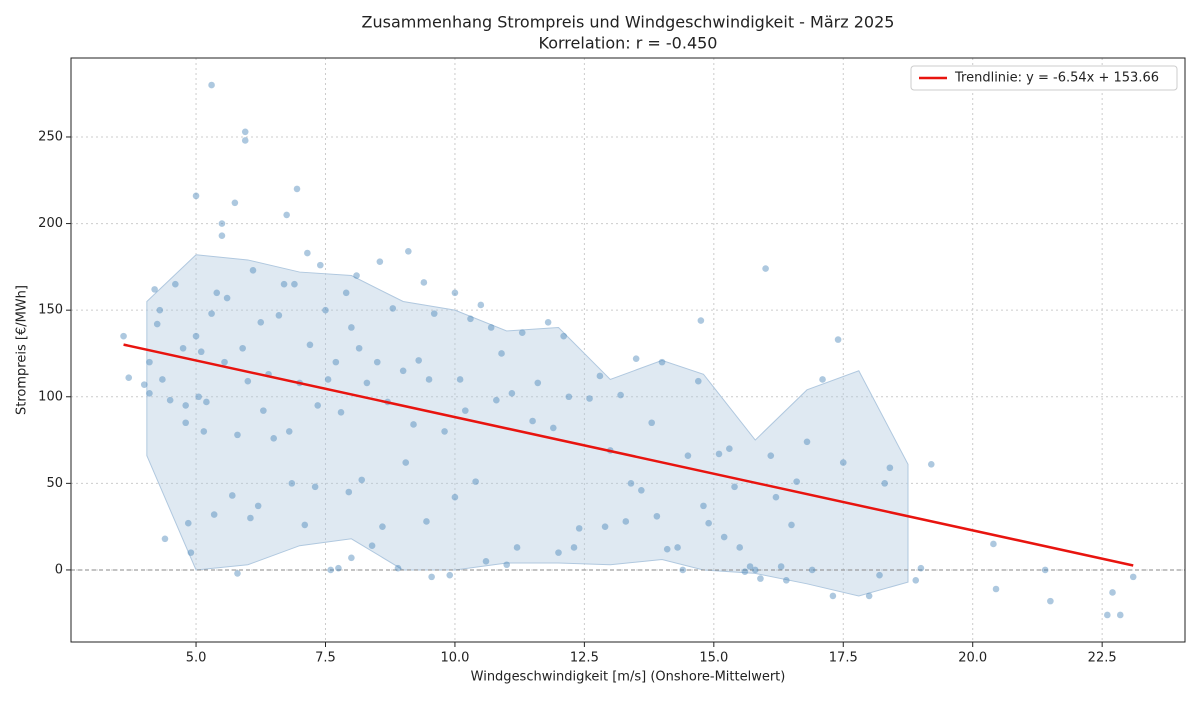  What do you see at coordinates (50, 136) in the screenshot?
I see `y-tick-label: 250` at bounding box center [50, 136].